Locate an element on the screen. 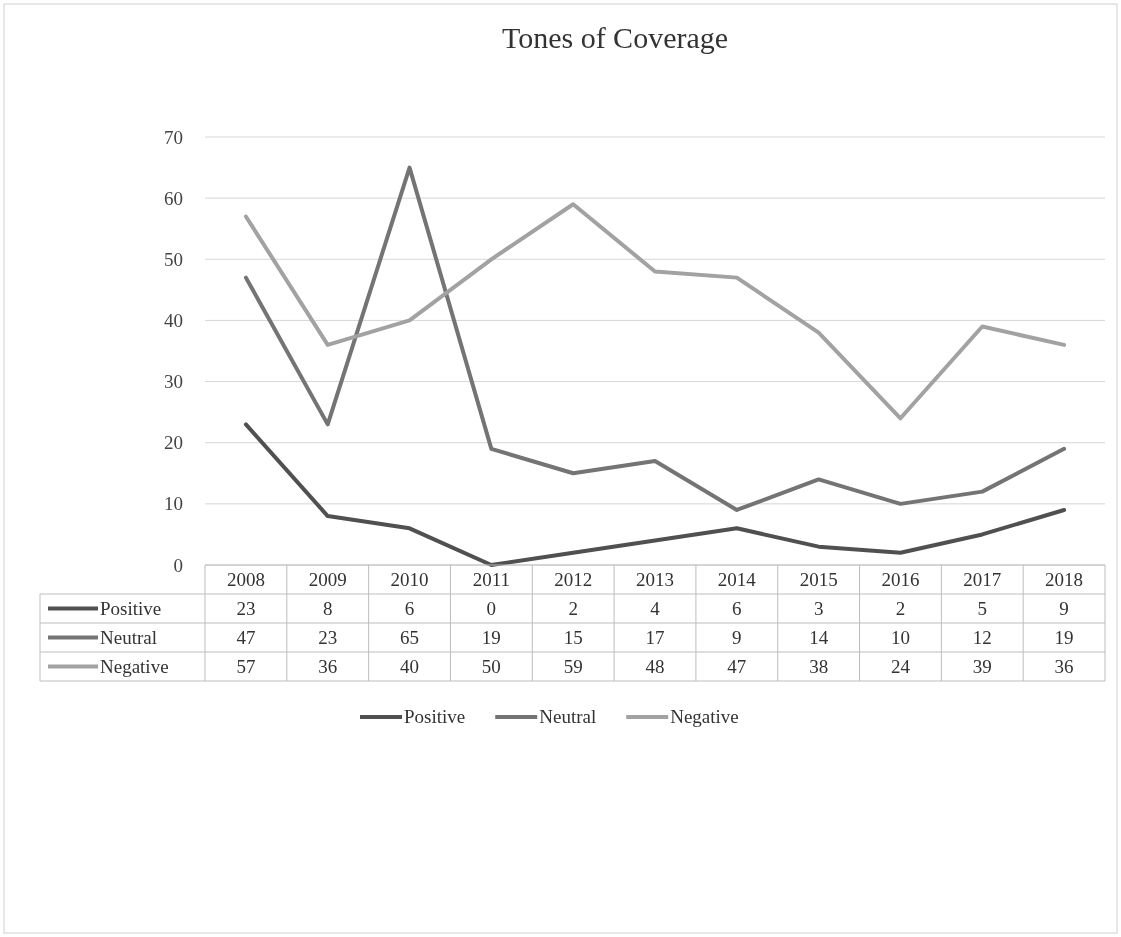  y-tick-label: 60 is located at coordinates (173, 198).